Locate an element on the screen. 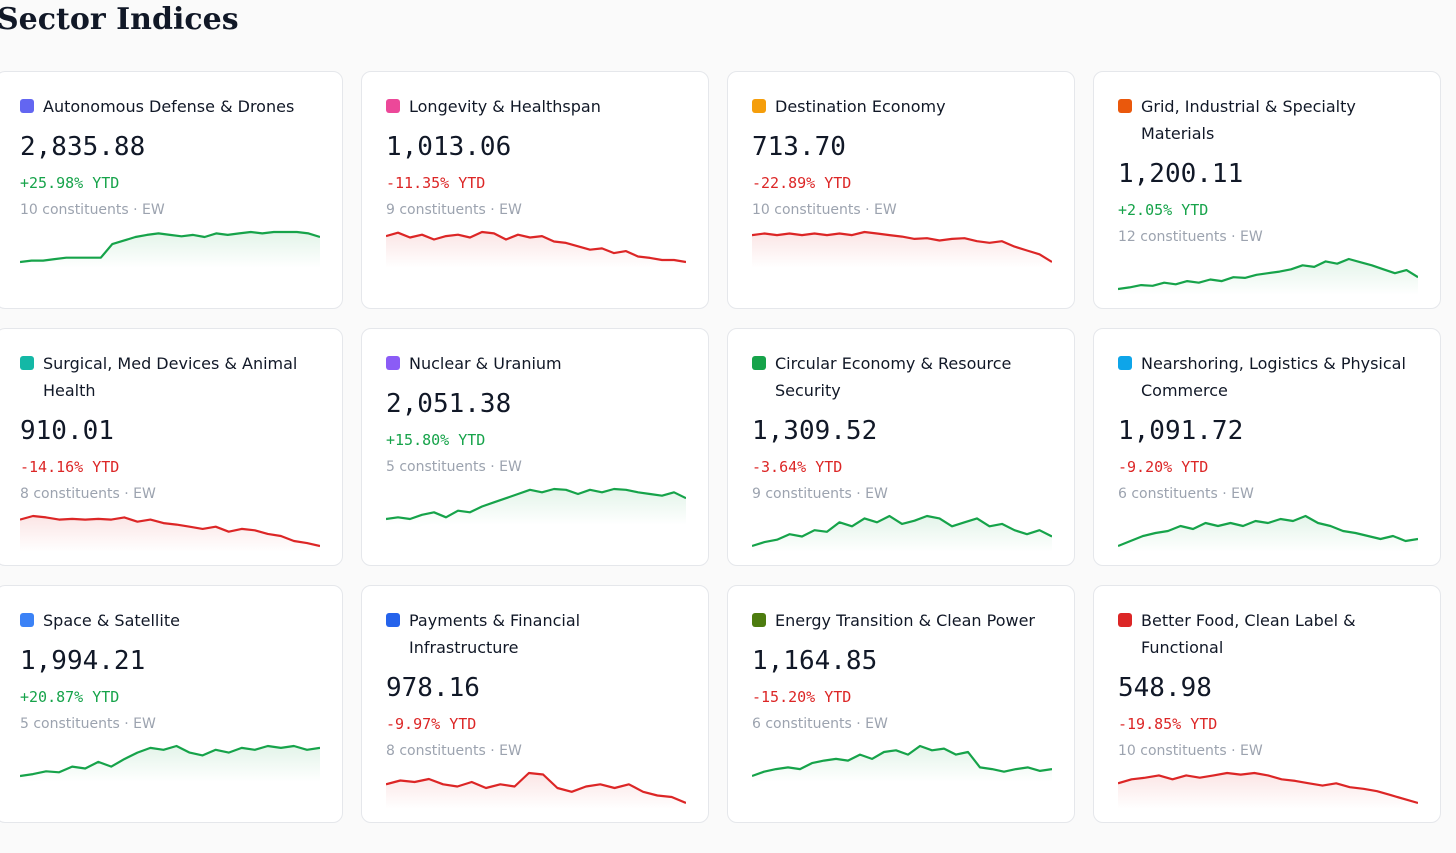 Image resolution: width=1456 pixels, height=853 pixels. index-value: 1,994.21 is located at coordinates (83, 661).